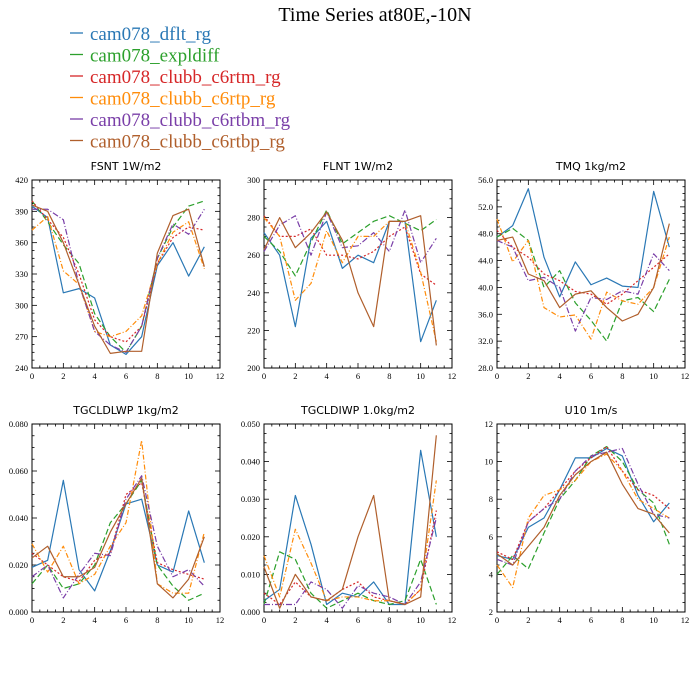 The width and height of the screenshot is (700, 700). Describe the element at coordinates (485, 180) in the screenshot. I see `y-tick-label: 56.0` at that location.